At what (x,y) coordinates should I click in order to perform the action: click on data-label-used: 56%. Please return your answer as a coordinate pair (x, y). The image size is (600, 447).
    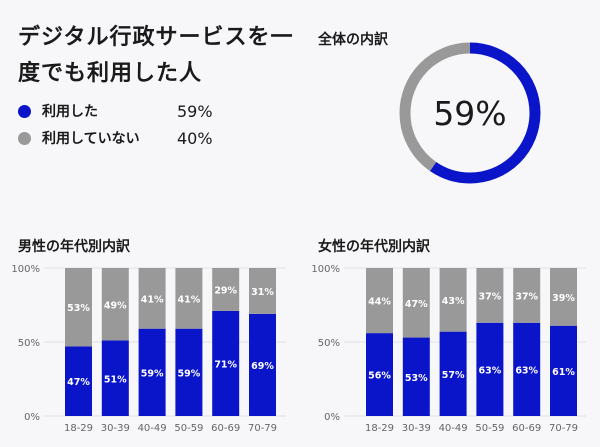
    Looking at the image, I should click on (379, 376).